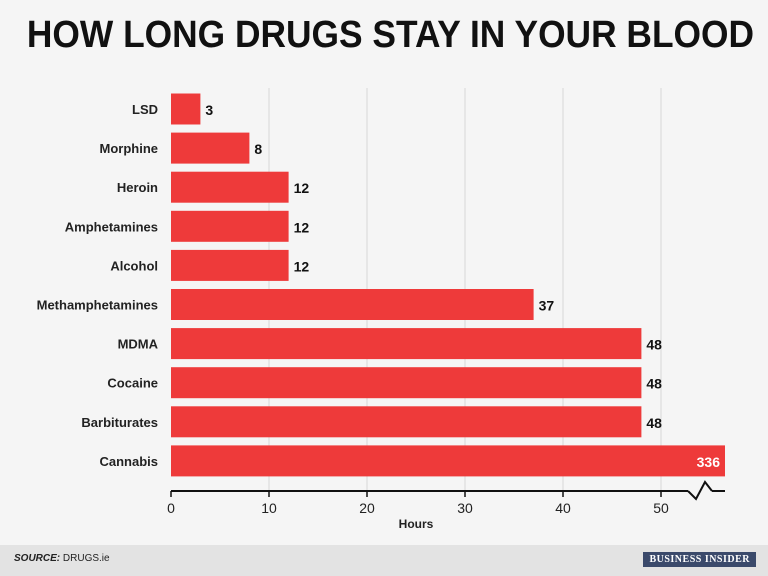 Image resolution: width=768 pixels, height=576 pixels. Describe the element at coordinates (128, 461) in the screenshot. I see `category-label: Cannabis` at that location.